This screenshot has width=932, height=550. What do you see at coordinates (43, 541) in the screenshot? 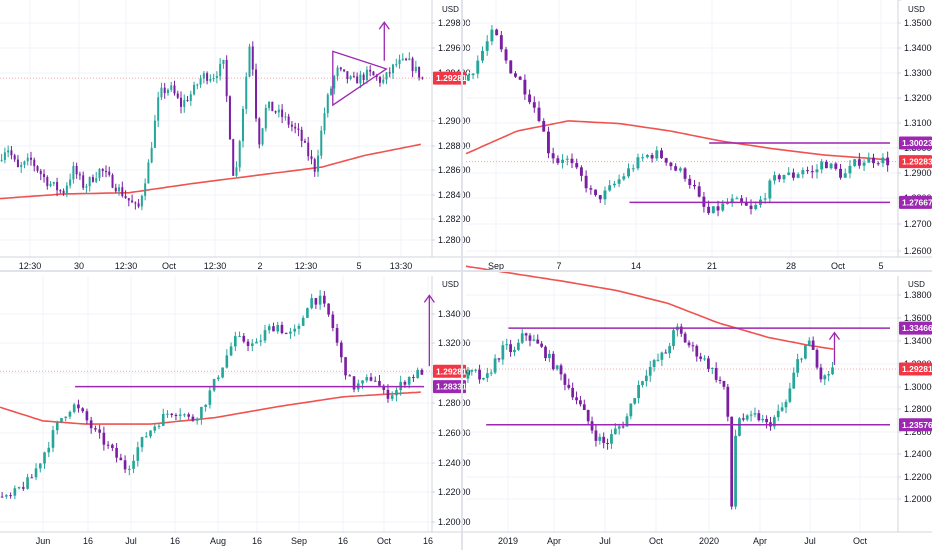
I see `time-tick-label: Jun` at bounding box center [43, 541].